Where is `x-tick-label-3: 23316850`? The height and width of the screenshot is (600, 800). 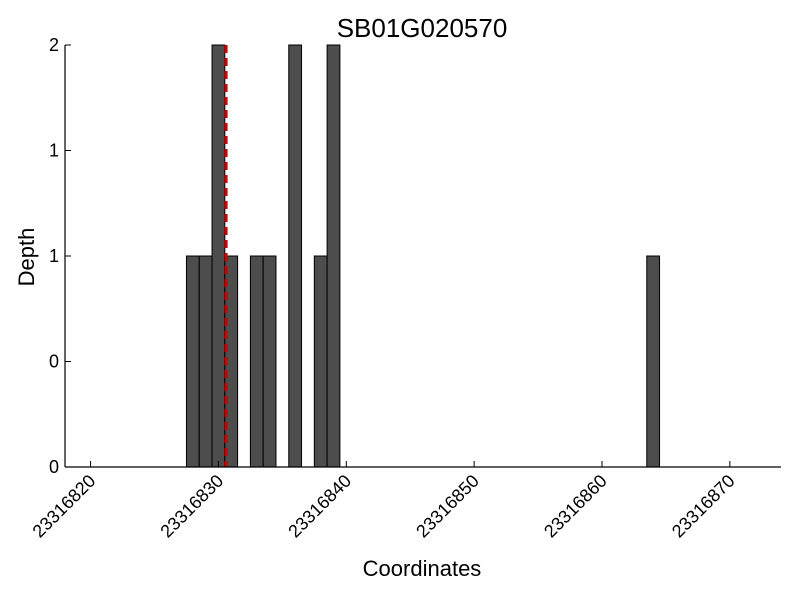
x-tick-label-3: 23316850 is located at coordinates (447, 506).